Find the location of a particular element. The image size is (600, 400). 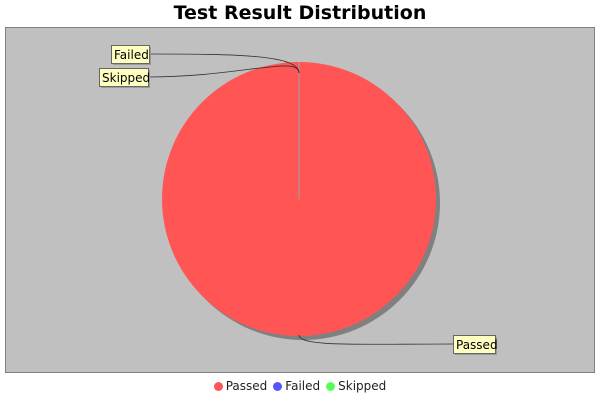

legend-swatch-passed is located at coordinates (218, 386).